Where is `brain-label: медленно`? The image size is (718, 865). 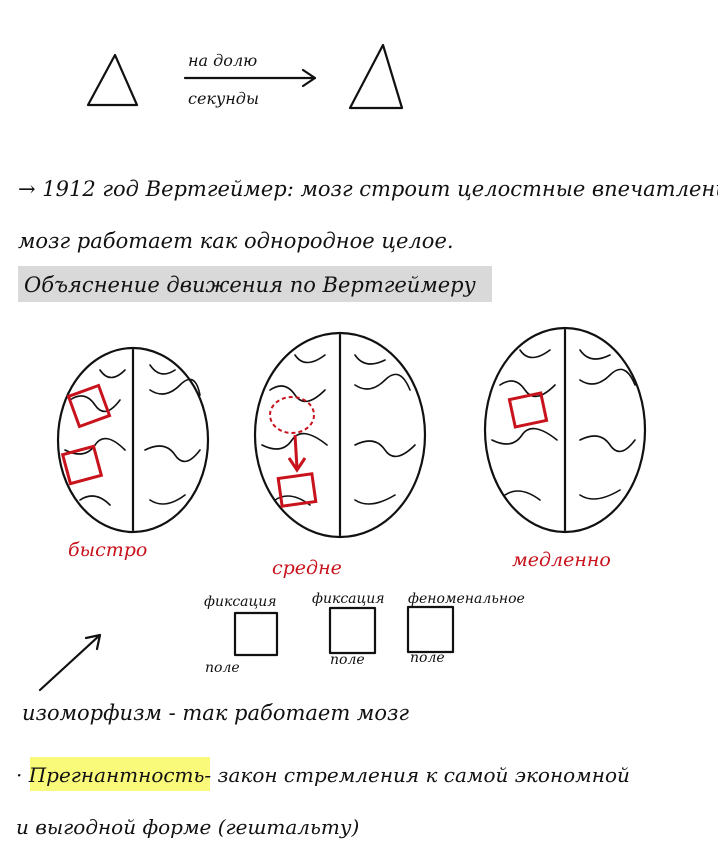
brain-label: медленно is located at coordinates (561, 560).